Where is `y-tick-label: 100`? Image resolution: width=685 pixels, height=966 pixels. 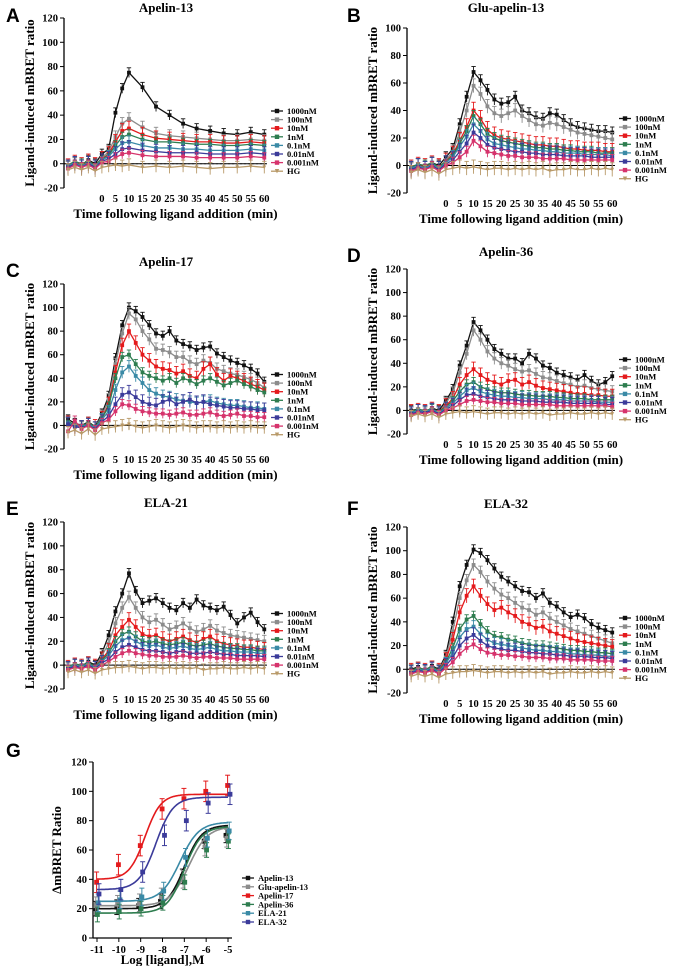
y-tick-label: 100 is located at coordinates (50, 308).